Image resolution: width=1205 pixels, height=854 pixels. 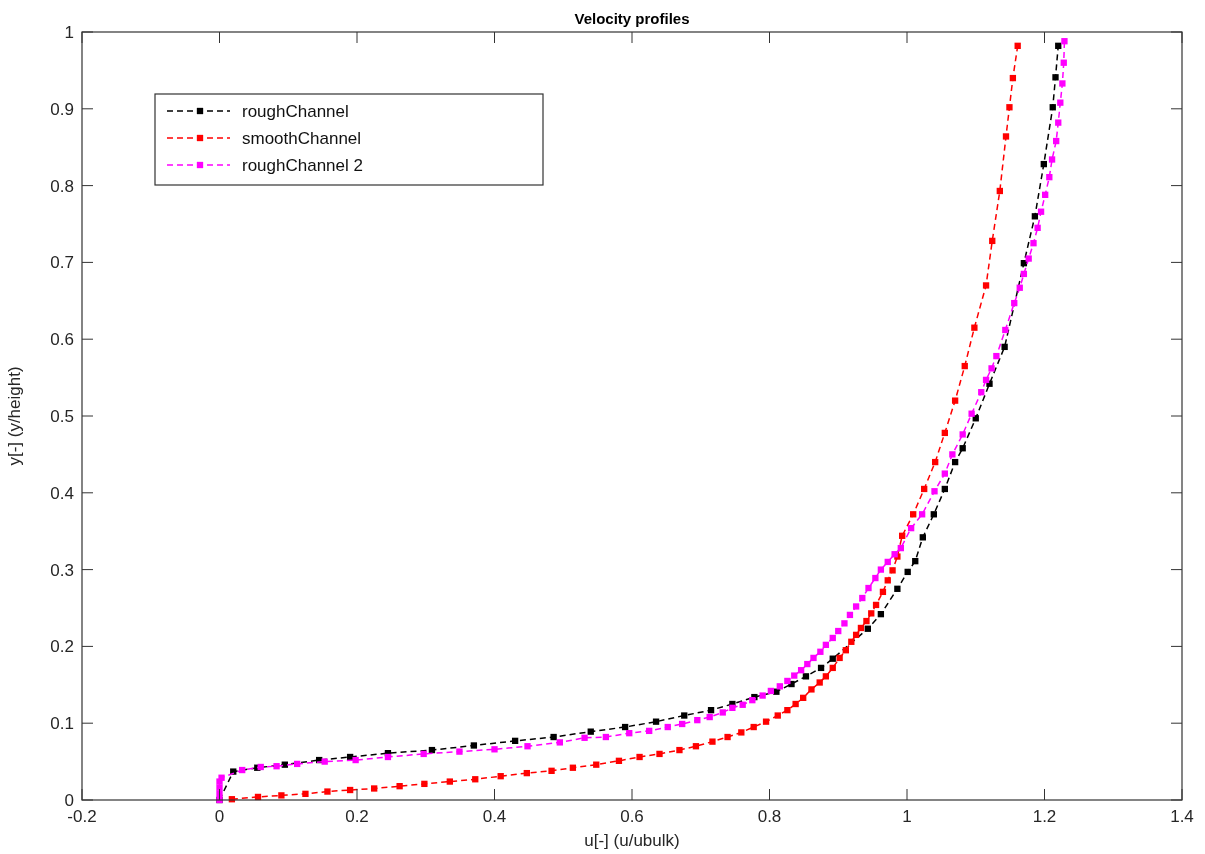 I want to click on x-tick-label: 0.8, so click(x=769, y=816).